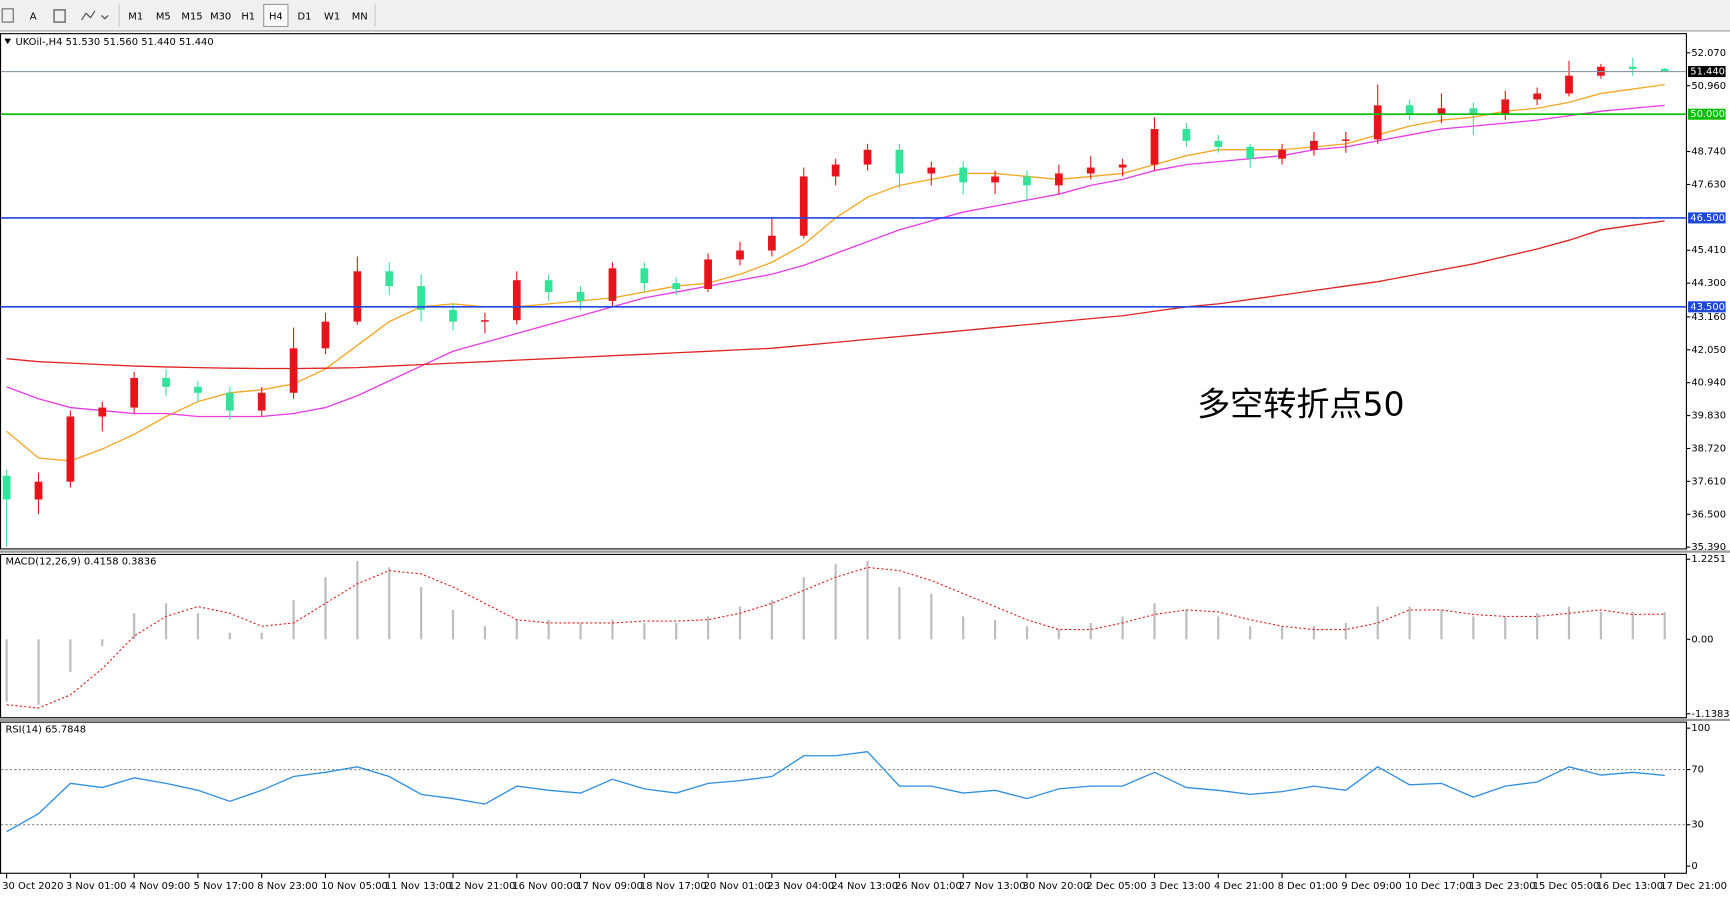 This screenshot has width=1730, height=897. Describe the element at coordinates (1697, 825) in the screenshot. I see `y-tick-label: 30` at that location.